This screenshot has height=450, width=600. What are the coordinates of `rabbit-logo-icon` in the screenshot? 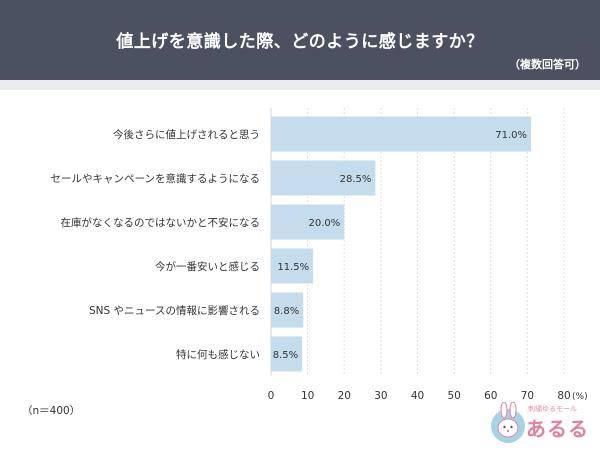 It's located at (508, 422).